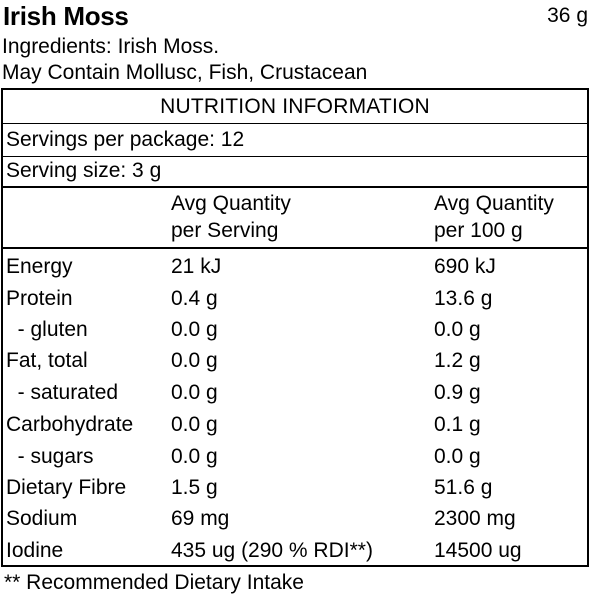 Image resolution: width=592 pixels, height=600 pixels. Describe the element at coordinates (272, 550) in the screenshot. I see `nutrient-per-serving: 435 ug (290 % RDI**)` at that location.